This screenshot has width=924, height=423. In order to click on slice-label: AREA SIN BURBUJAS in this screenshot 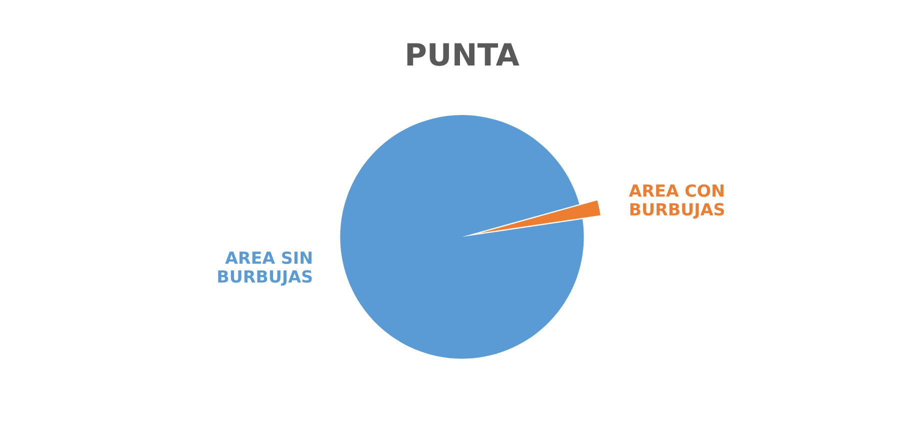, I will do `click(265, 268)`.